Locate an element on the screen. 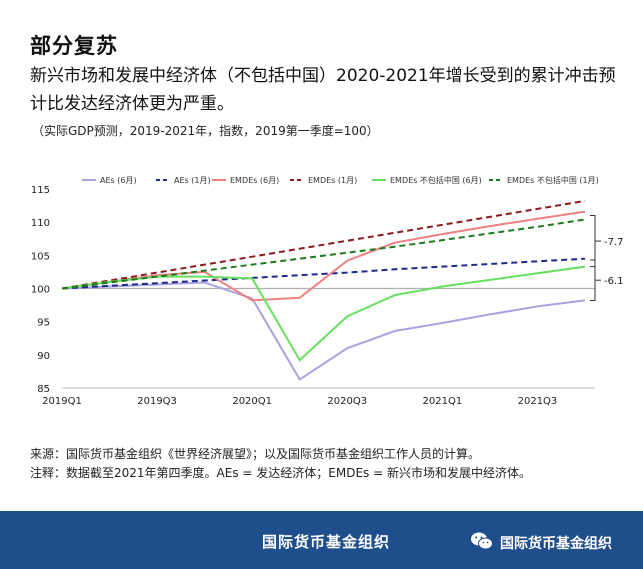 The width and height of the screenshot is (643, 569). wechat-icon is located at coordinates (482, 541).